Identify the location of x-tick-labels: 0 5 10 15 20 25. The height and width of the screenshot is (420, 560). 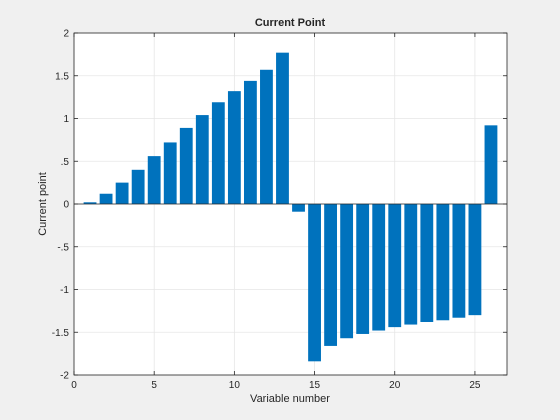
(276, 385).